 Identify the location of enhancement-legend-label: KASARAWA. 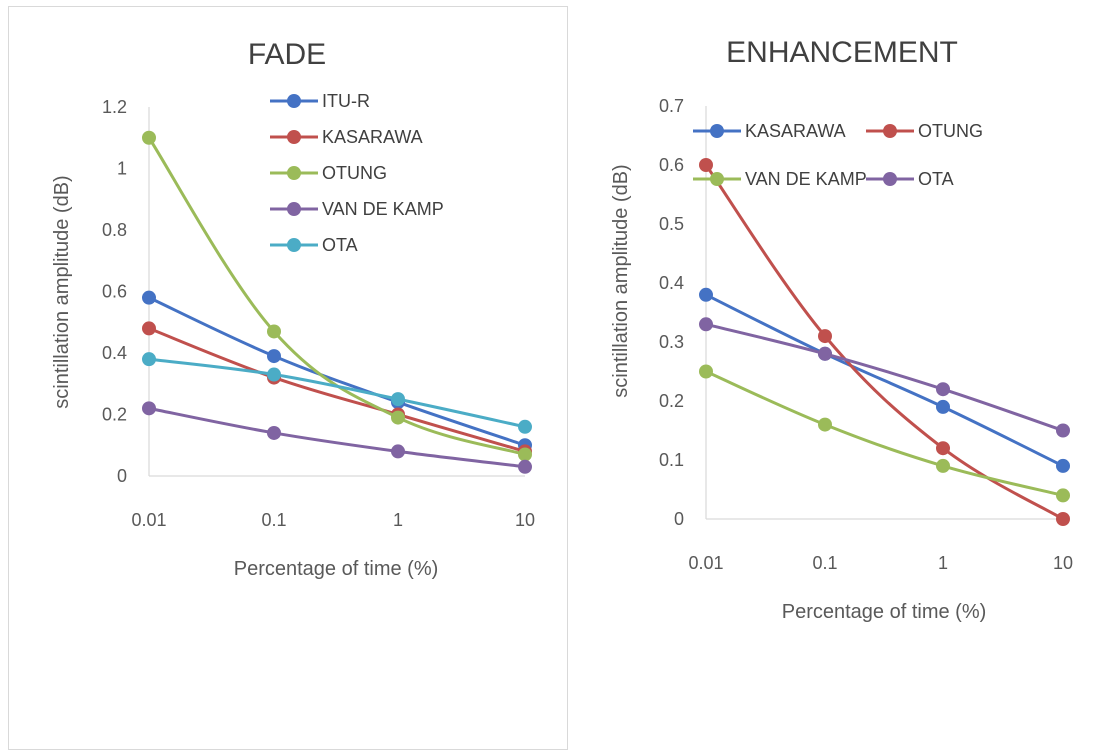
(795, 131).